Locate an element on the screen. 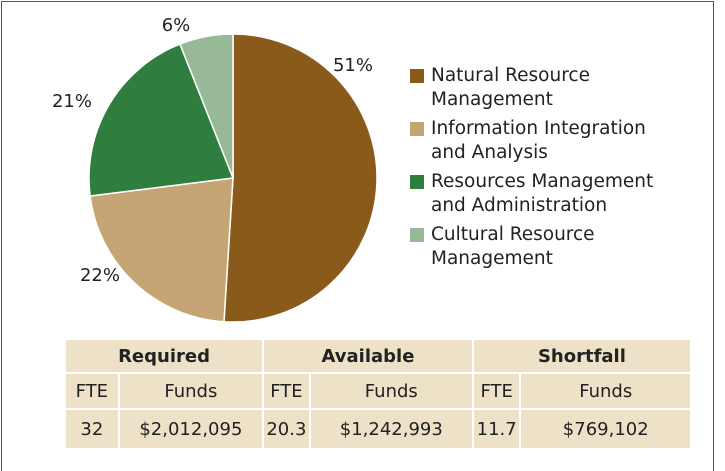  legend-item: Natural Resource Management is located at coordinates (535, 88).